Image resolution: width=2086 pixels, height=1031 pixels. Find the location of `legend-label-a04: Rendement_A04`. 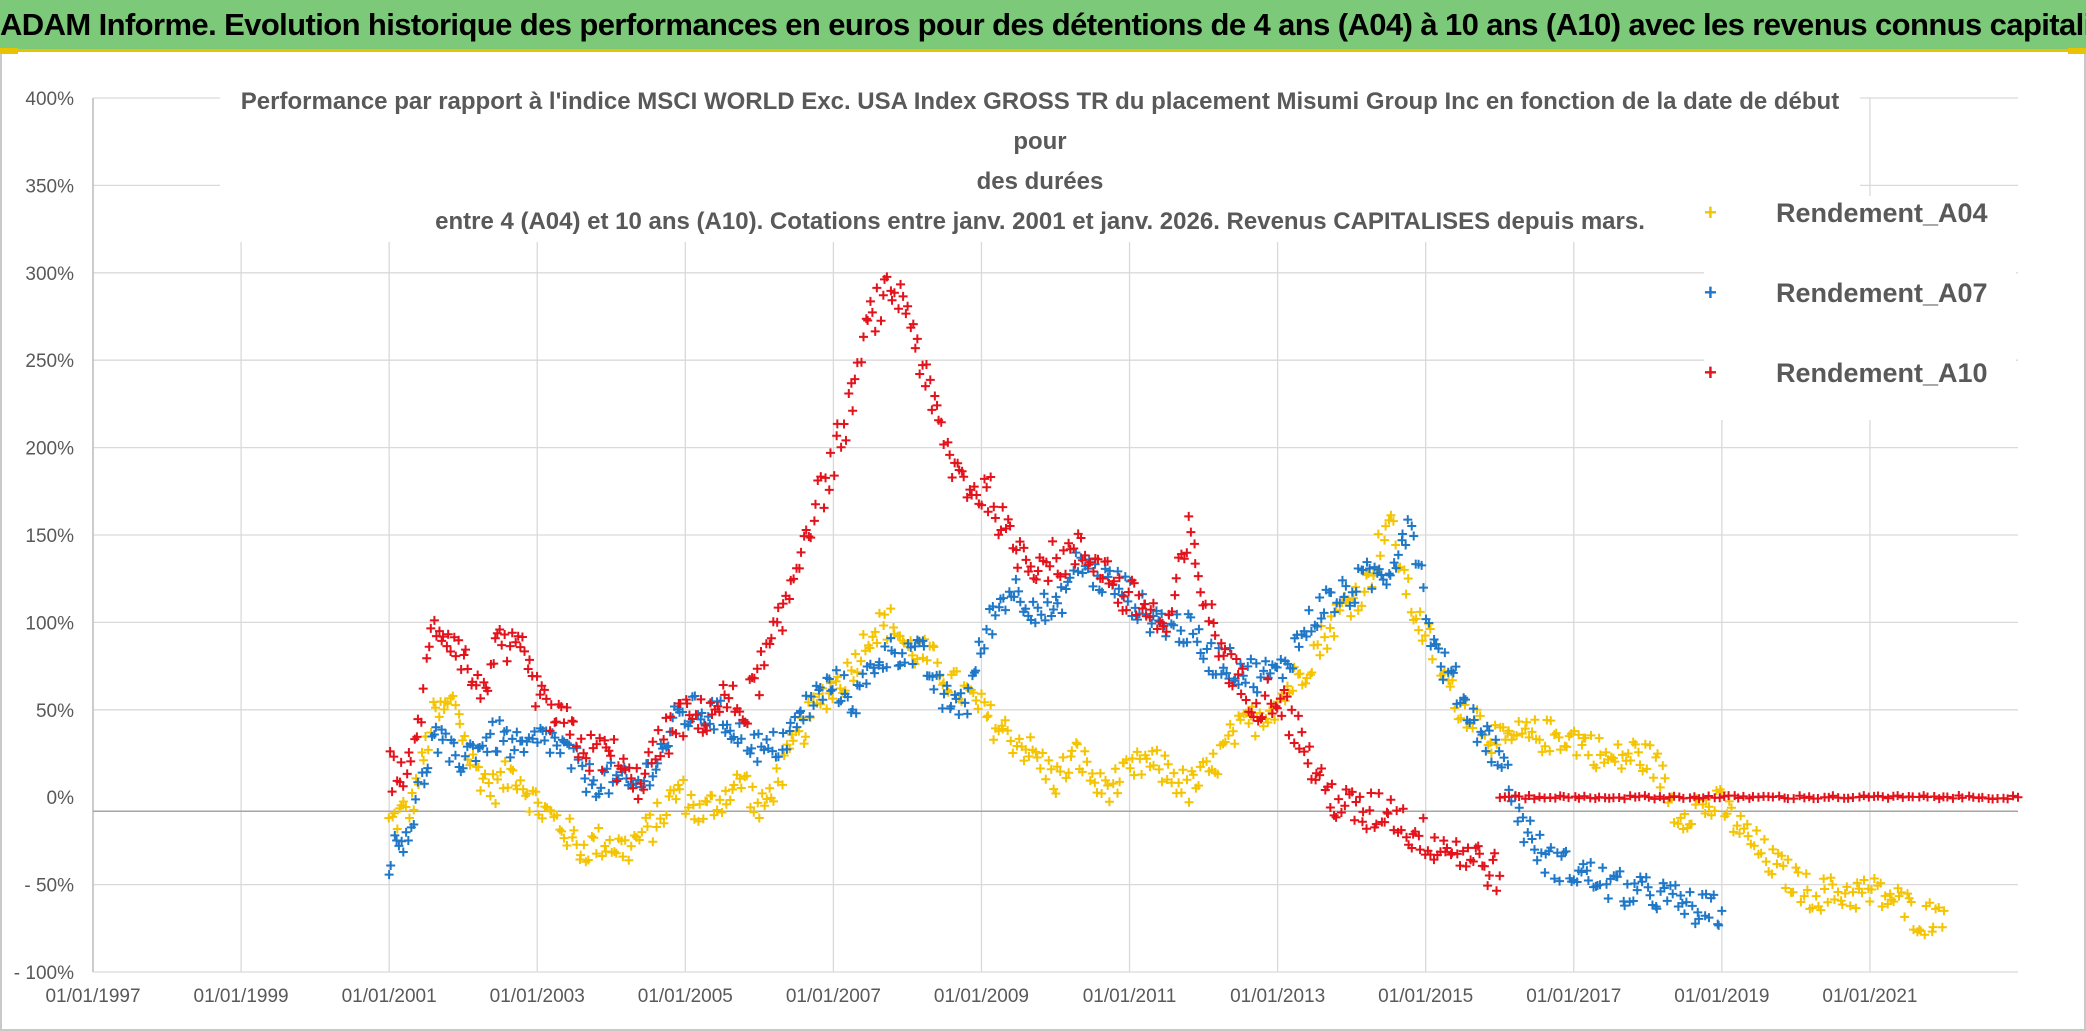

legend-label-a04: Rendement_A04 is located at coordinates (1882, 213).